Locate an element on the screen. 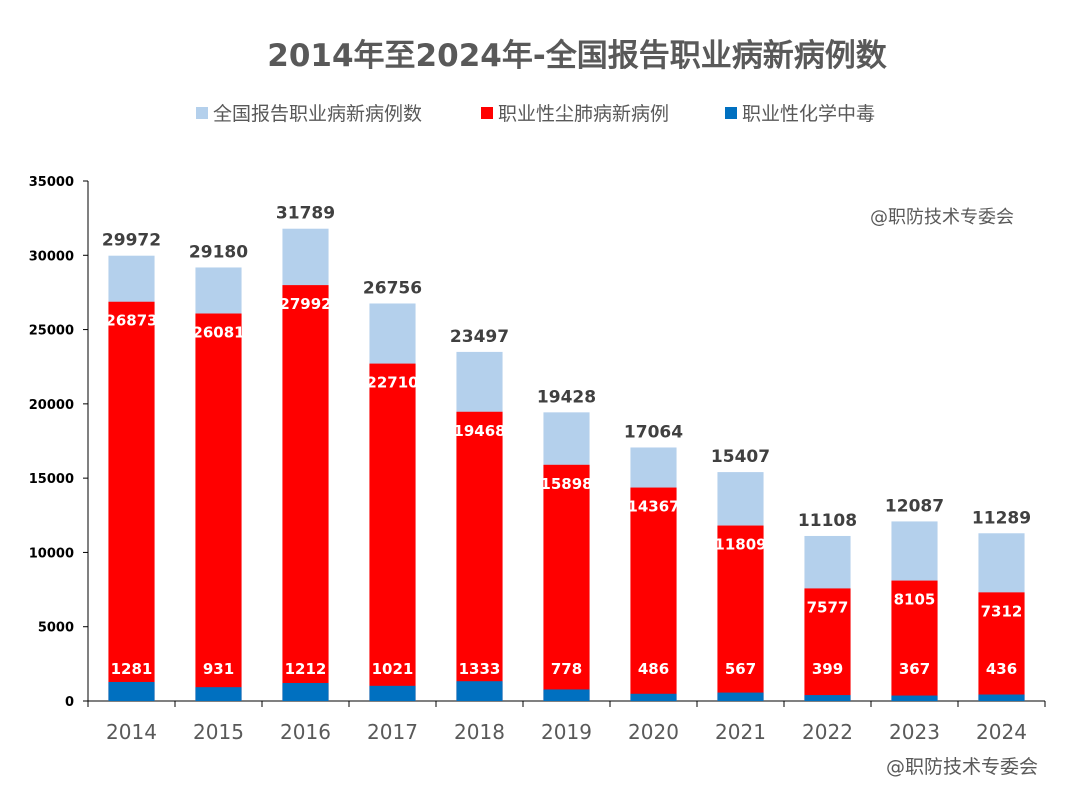 This screenshot has width=1080, height=810. bar-pneumoconiosis-2023 is located at coordinates (914, 640).